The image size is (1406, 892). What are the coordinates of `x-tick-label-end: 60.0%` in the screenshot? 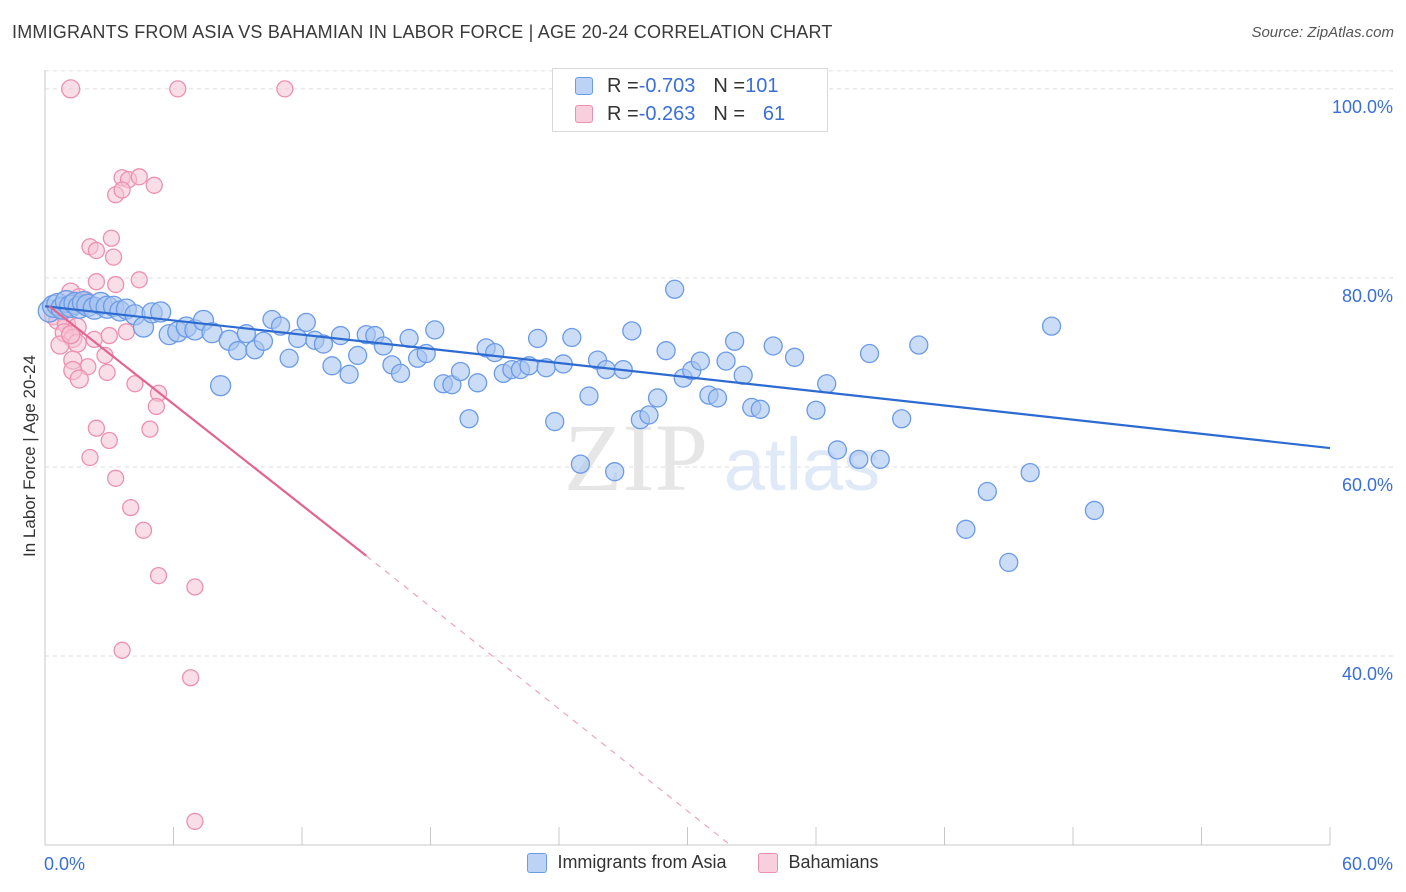 It's located at (1367, 864).